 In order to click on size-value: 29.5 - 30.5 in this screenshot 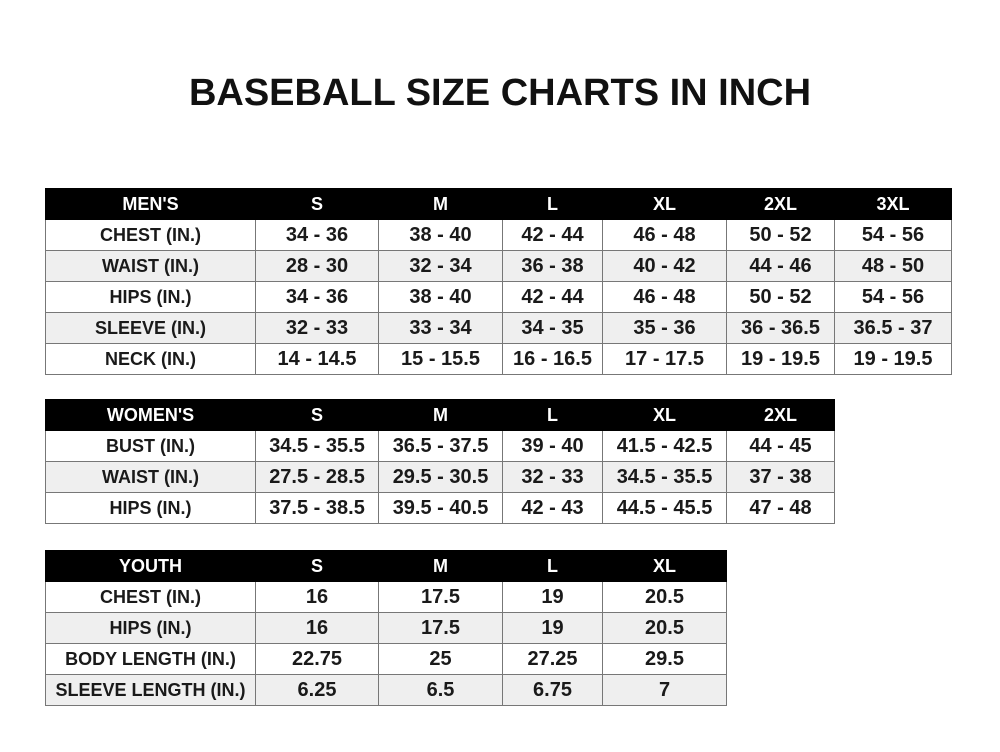, I will do `click(440, 477)`.